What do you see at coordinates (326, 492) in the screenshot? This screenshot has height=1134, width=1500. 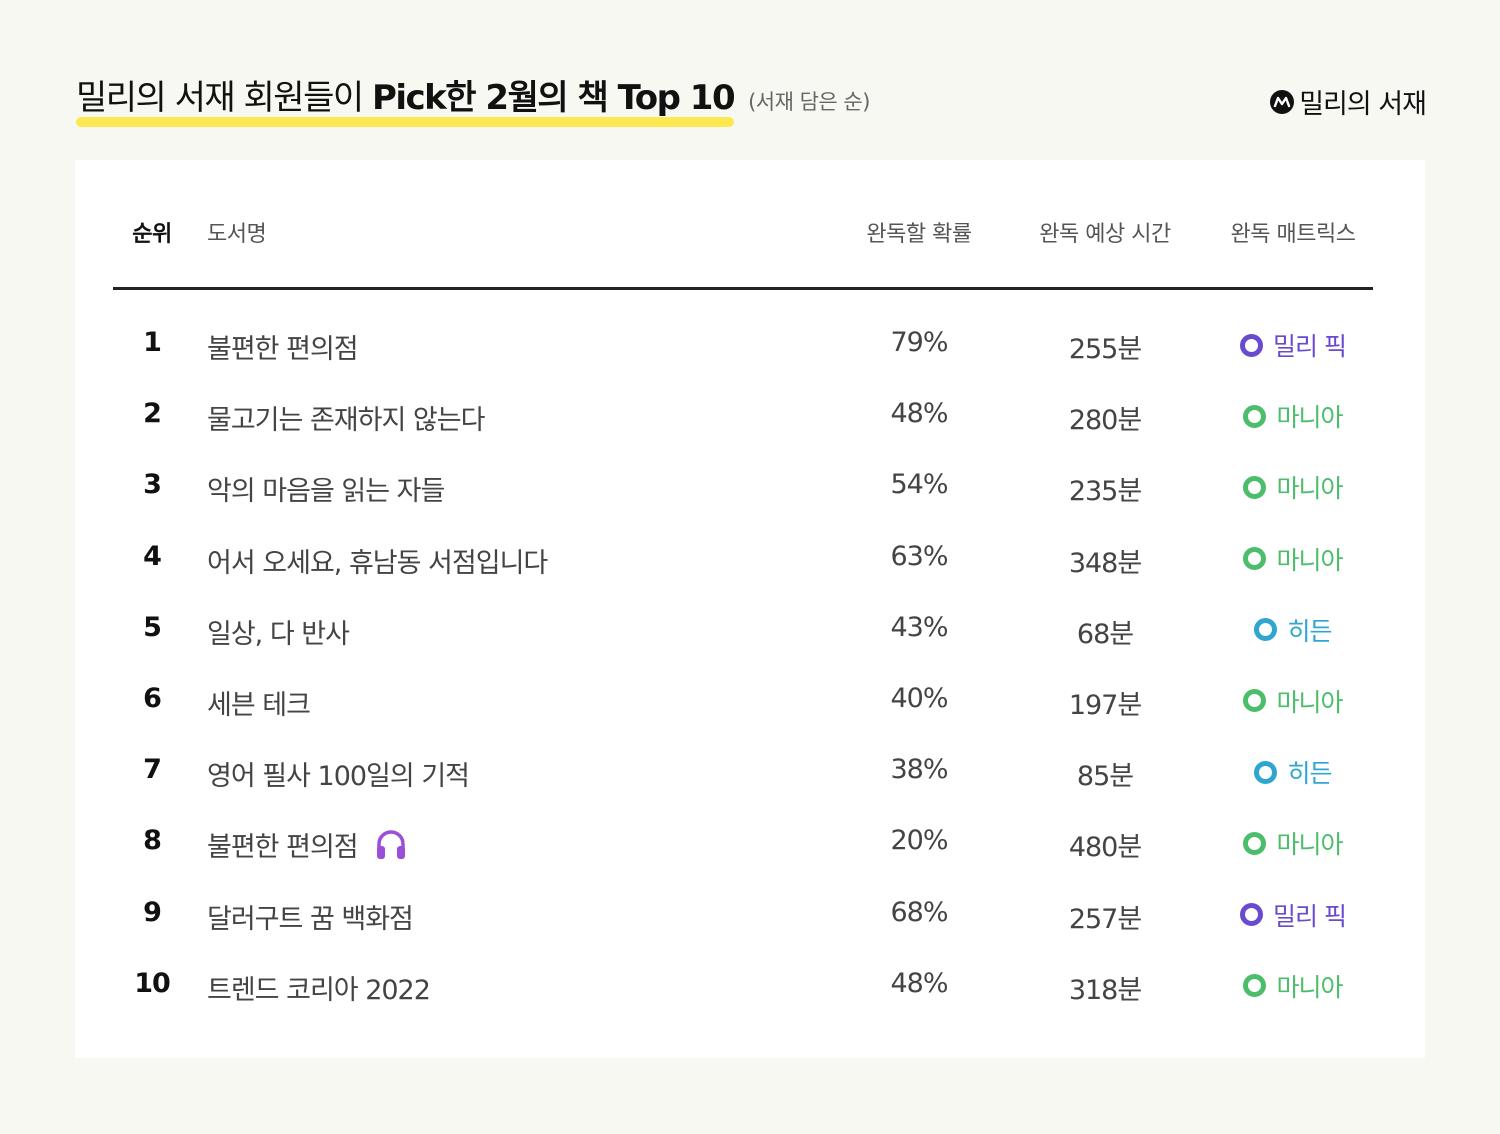 I see `book-title: 악의 마음을 읽는 자들` at bounding box center [326, 492].